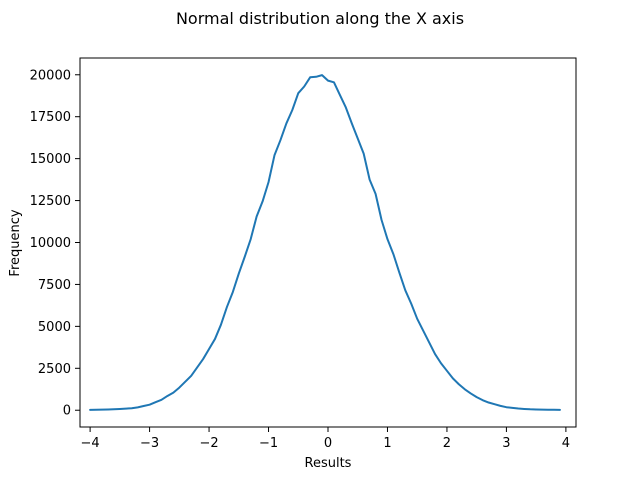  What do you see at coordinates (566, 443) in the screenshot?
I see `x-tick-label: 4` at bounding box center [566, 443].